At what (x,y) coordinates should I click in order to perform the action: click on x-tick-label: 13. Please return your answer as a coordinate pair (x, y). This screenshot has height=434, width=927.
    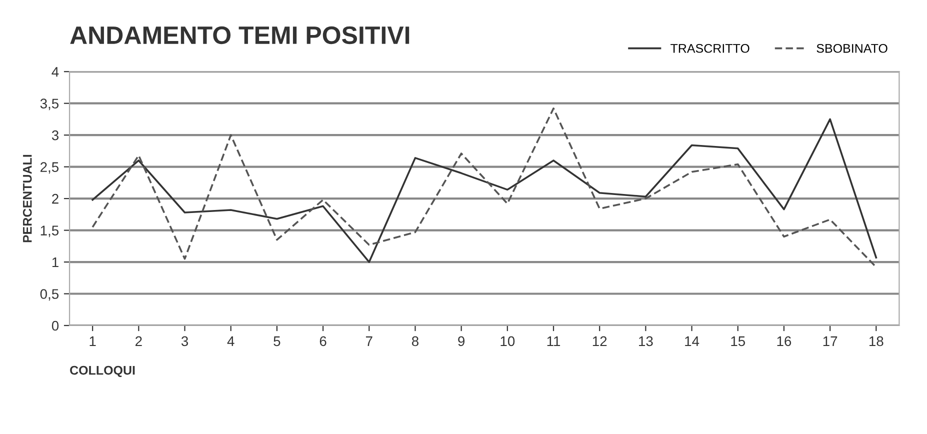
    Looking at the image, I should click on (646, 341).